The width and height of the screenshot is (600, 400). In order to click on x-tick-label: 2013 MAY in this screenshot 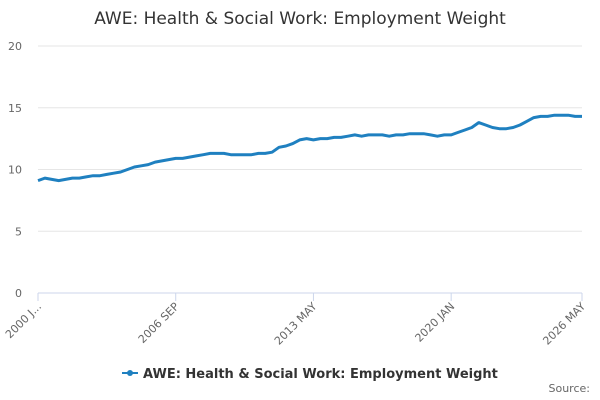, I will do `click(296, 324)`.